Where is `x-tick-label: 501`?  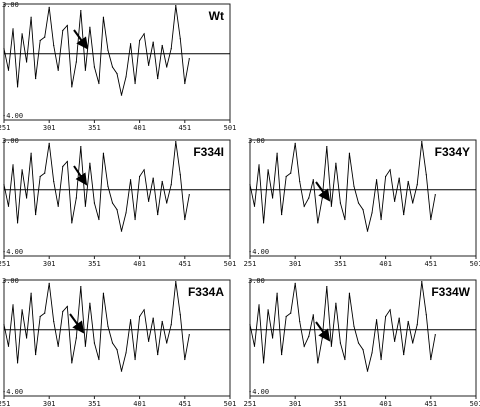
x-tick-label: 501 is located at coordinates (230, 403).